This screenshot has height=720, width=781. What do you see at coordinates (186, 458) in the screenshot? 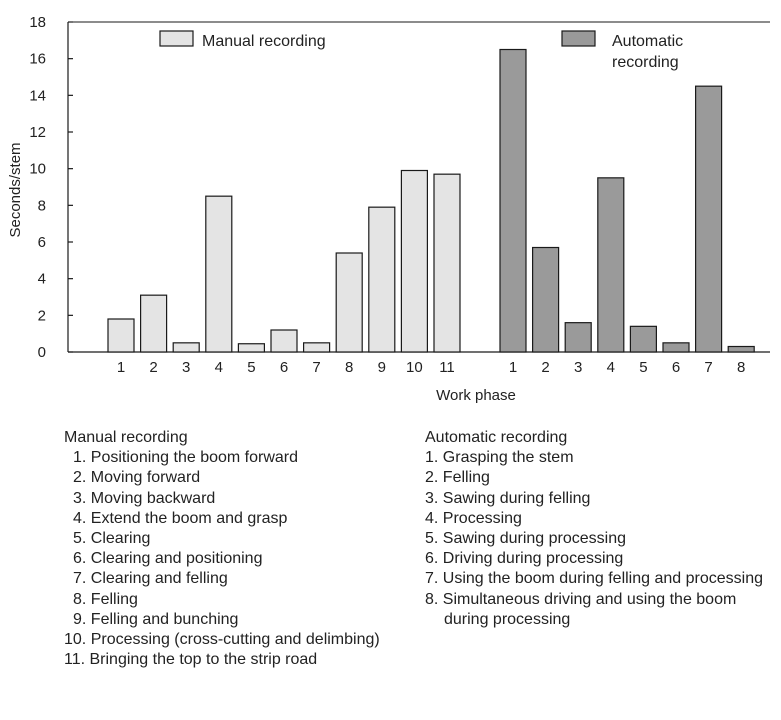
I see `manual-note-item: 1. Positioning the boom forward` at bounding box center [186, 458].